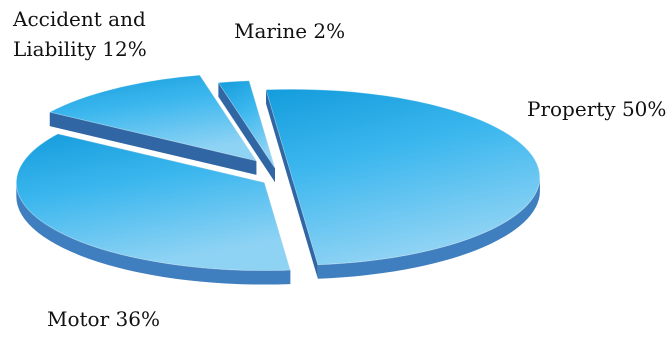  Describe the element at coordinates (153, 118) in the screenshot. I see `slice-accident-and-liability` at that location.